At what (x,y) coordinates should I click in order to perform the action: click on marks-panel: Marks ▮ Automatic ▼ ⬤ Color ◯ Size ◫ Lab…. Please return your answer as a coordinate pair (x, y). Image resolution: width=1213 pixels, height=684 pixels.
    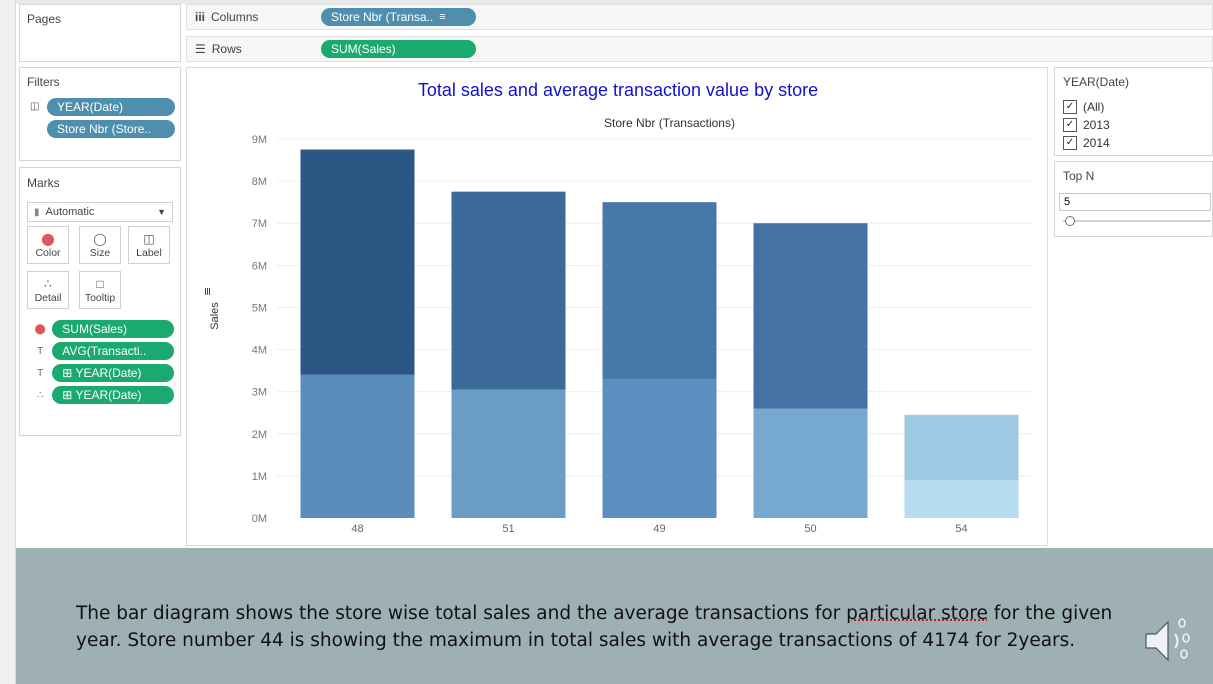
    Looking at the image, I should click on (100, 301).